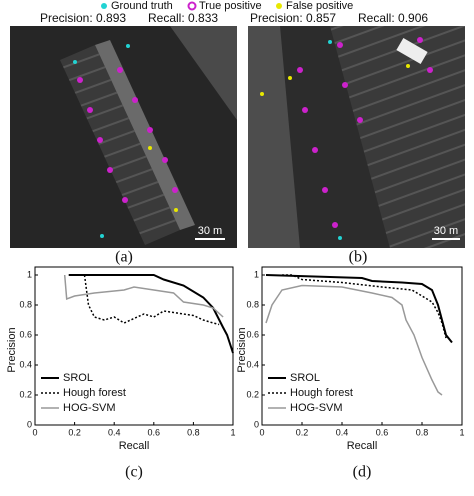  What do you see at coordinates (134, 472) in the screenshot?
I see `caption: (c)` at bounding box center [134, 472].